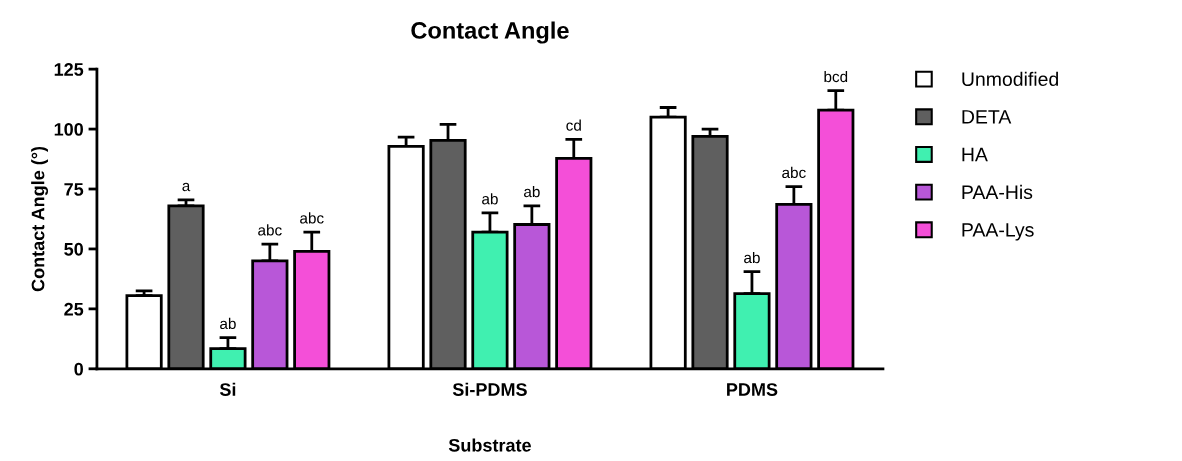  Describe the element at coordinates (40, 219) in the screenshot. I see `y-axis-title: Contact Angle (°)` at that location.